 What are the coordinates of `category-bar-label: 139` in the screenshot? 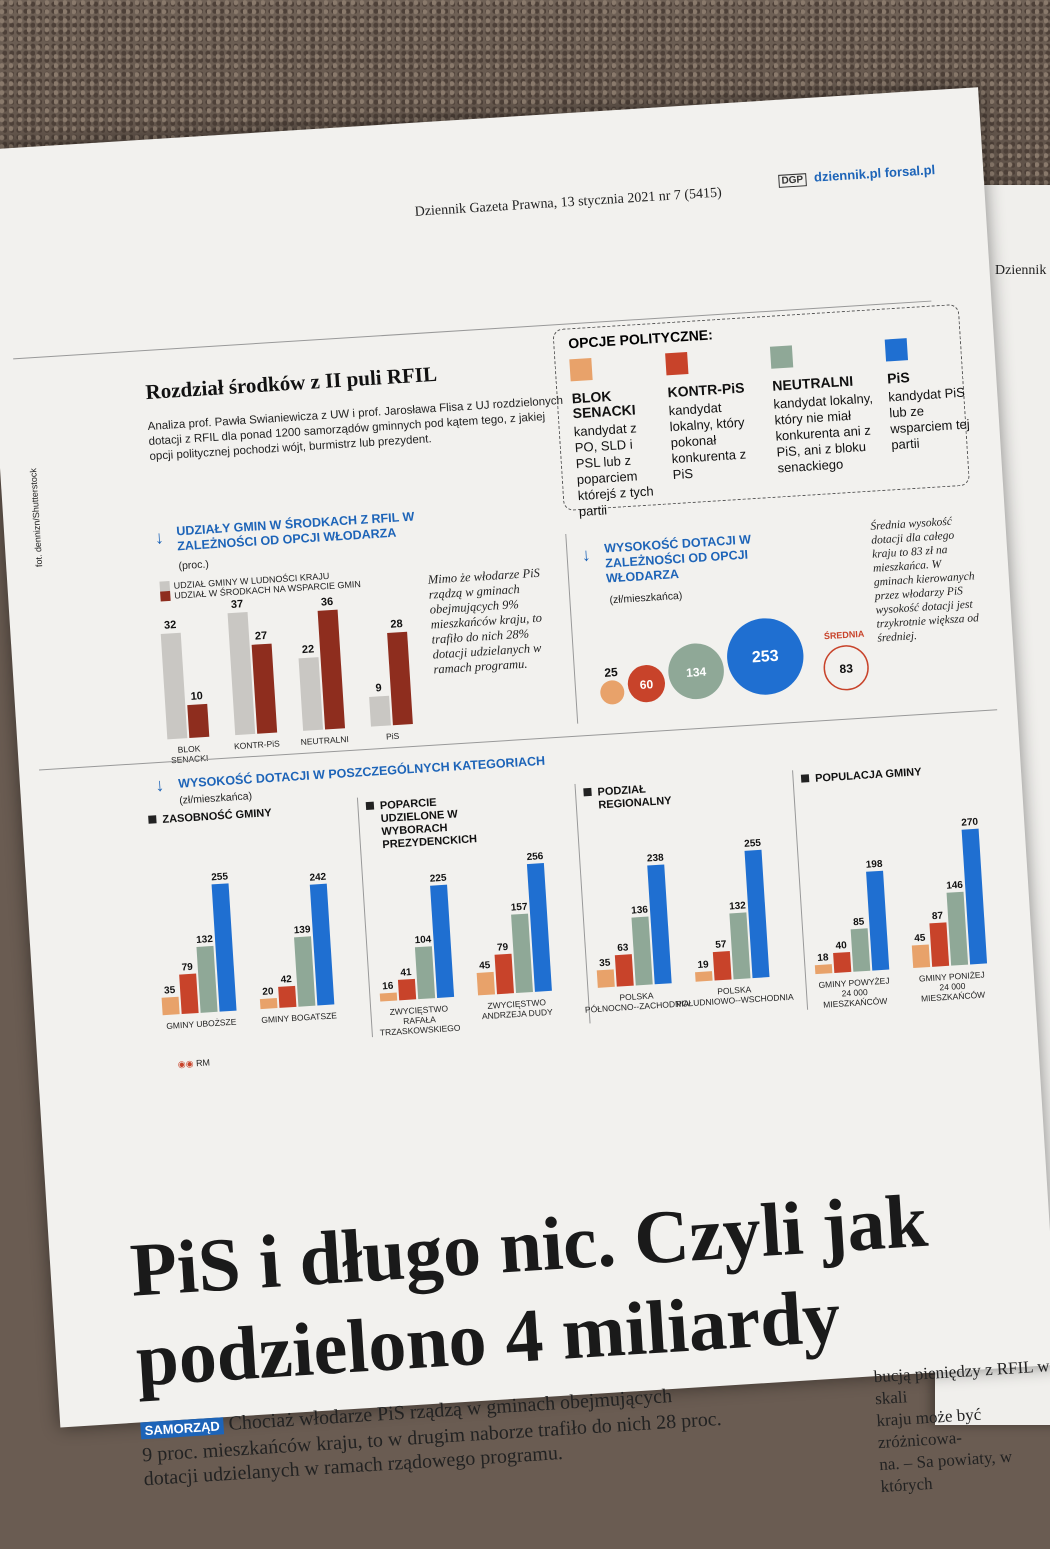 It's located at (302, 930).